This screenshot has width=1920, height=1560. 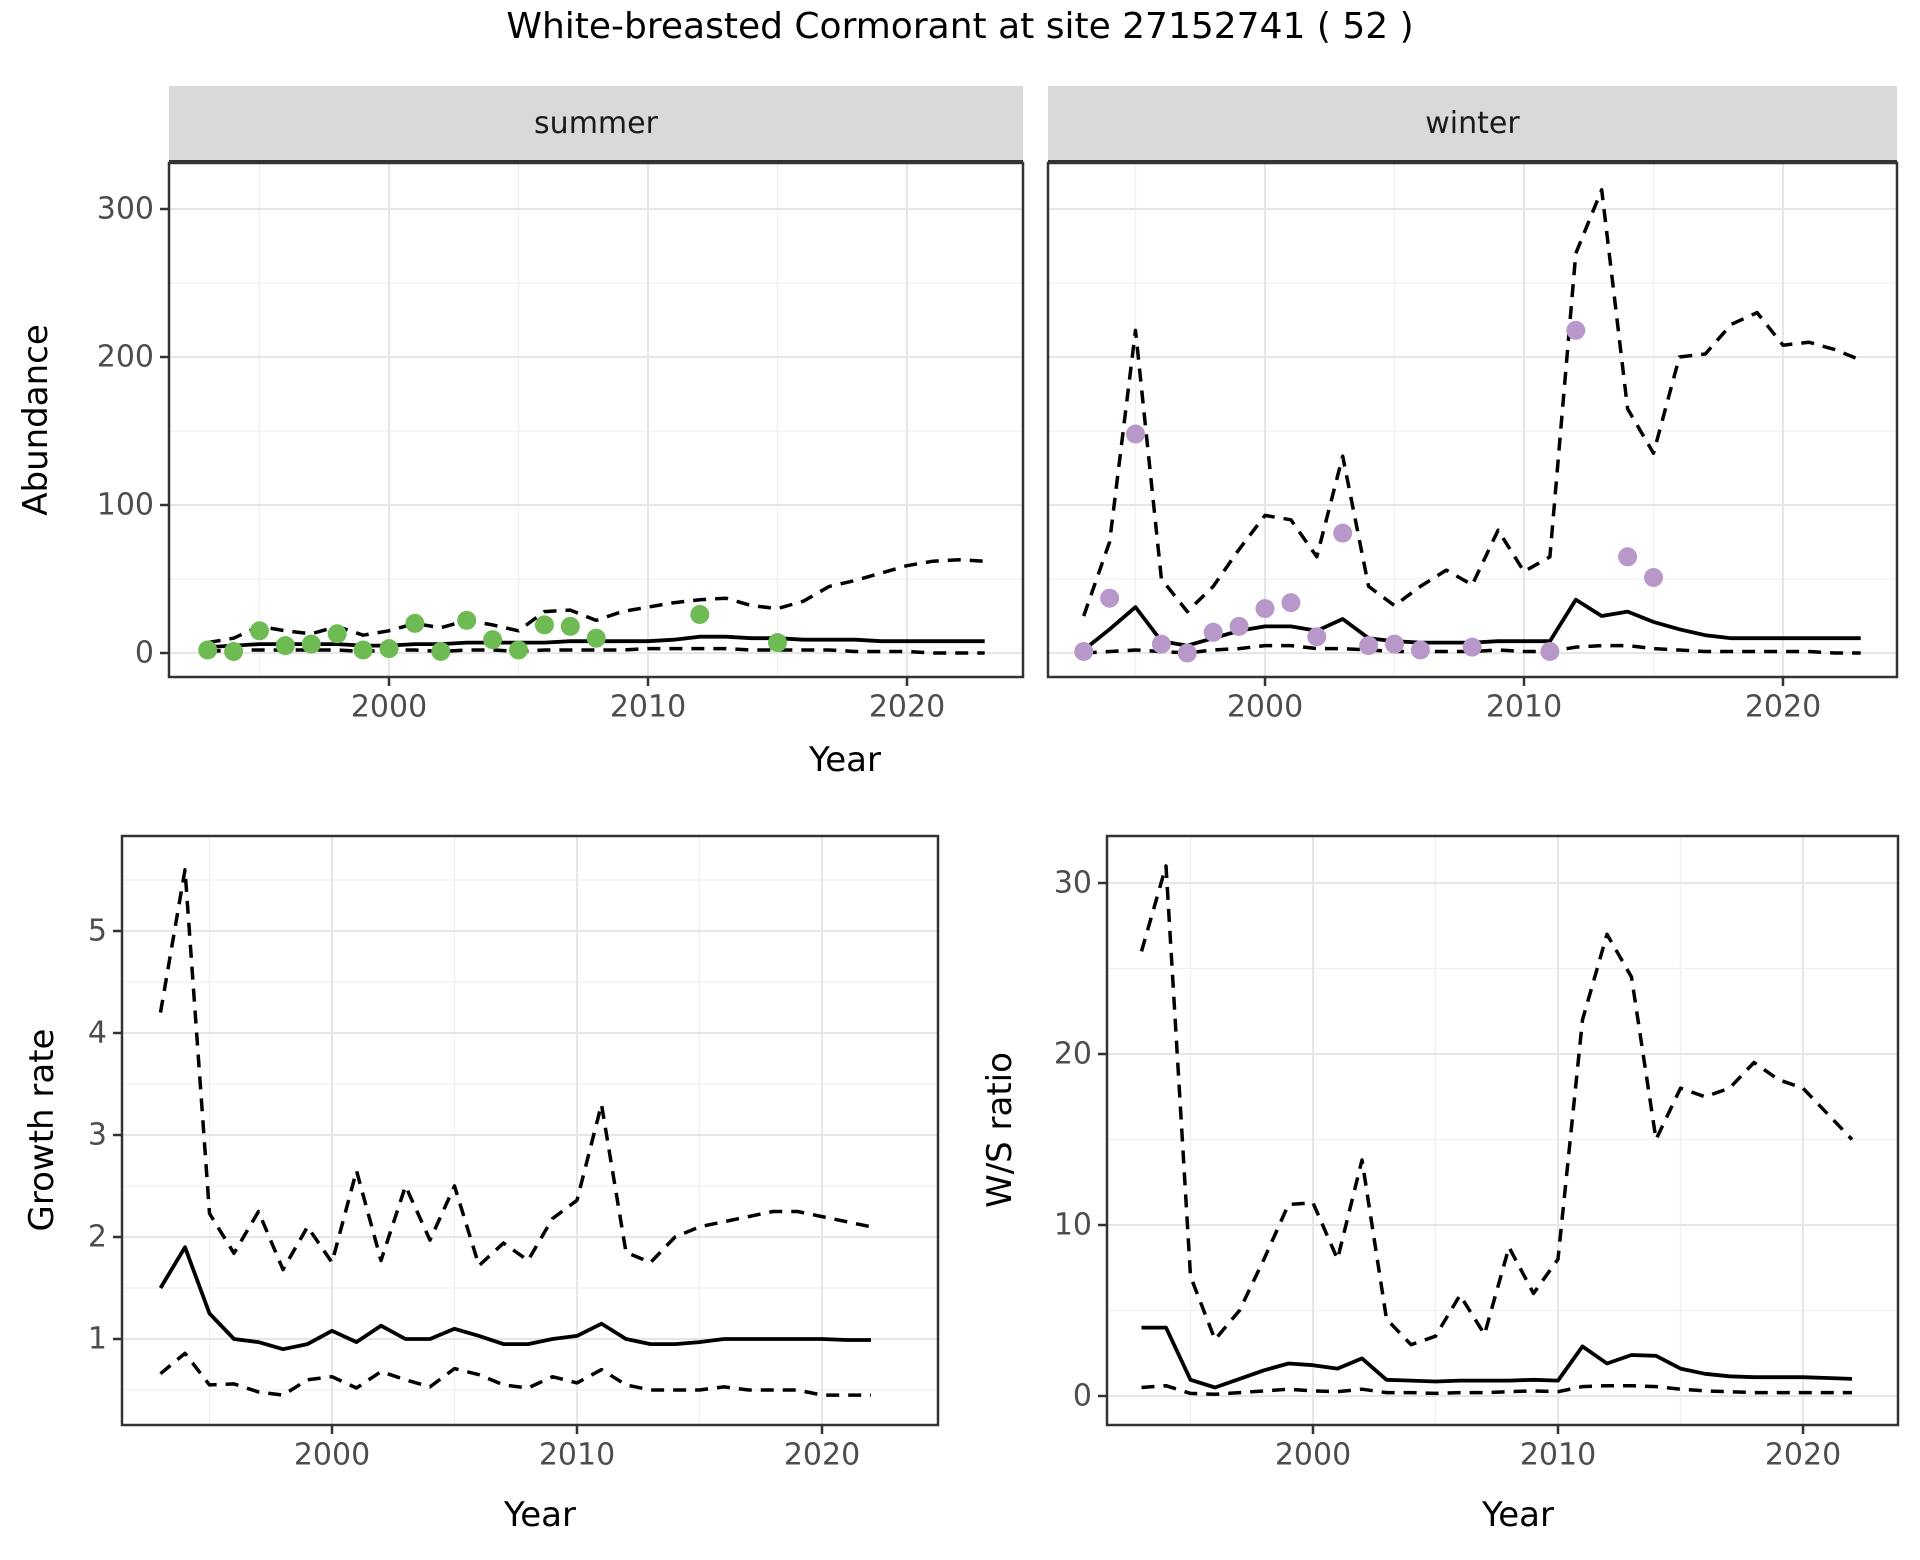 What do you see at coordinates (144, 653) in the screenshot?
I see `abundance-summer-y-tick-label: 0` at bounding box center [144, 653].